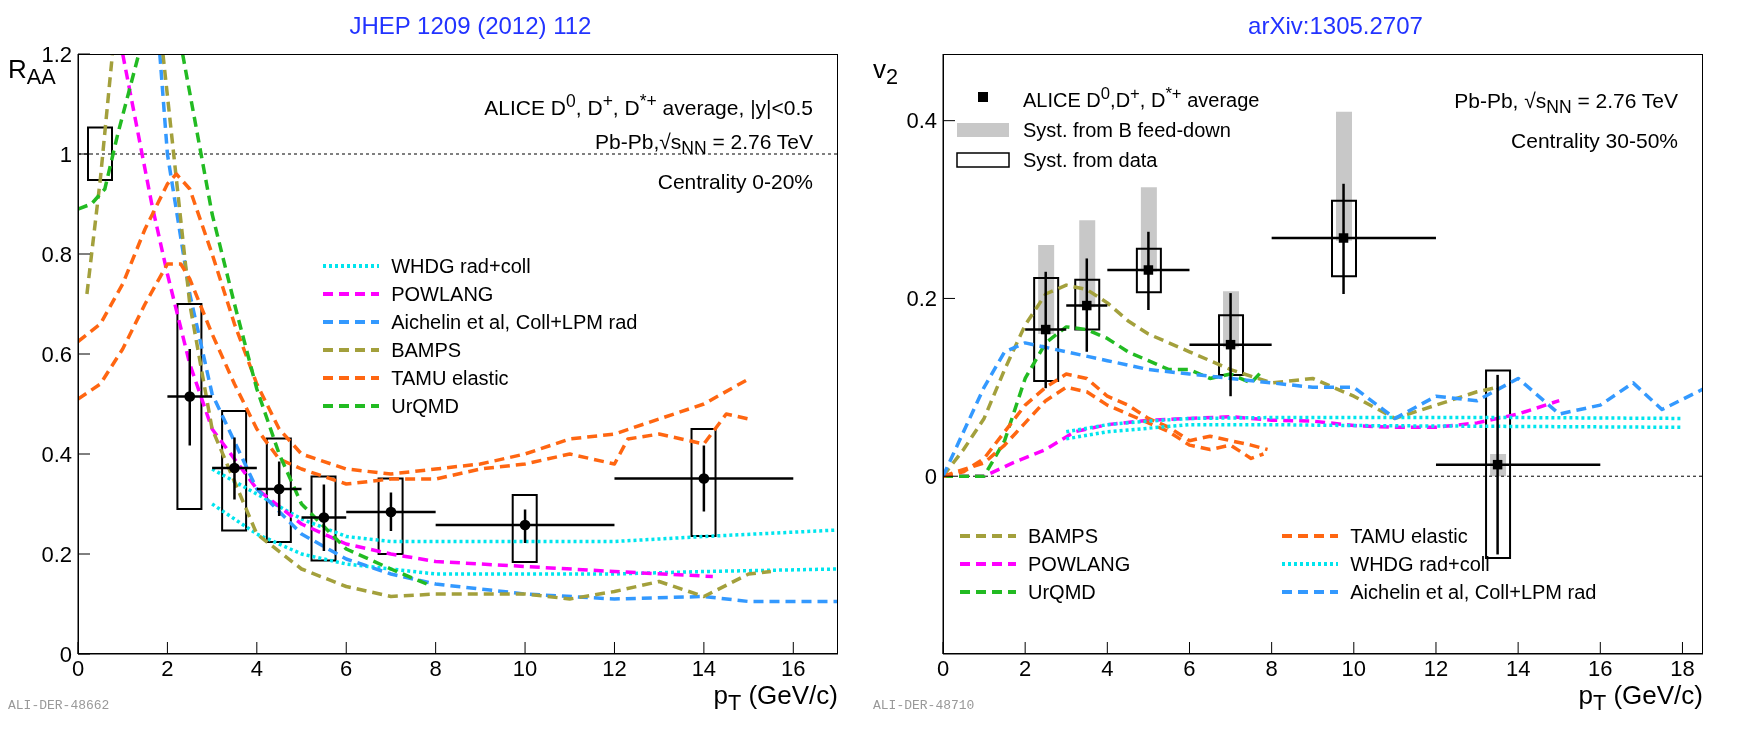 This screenshot has width=1743, height=745. Describe the element at coordinates (924, 705) in the screenshot. I see `text: ALI-DER-48710` at that location.